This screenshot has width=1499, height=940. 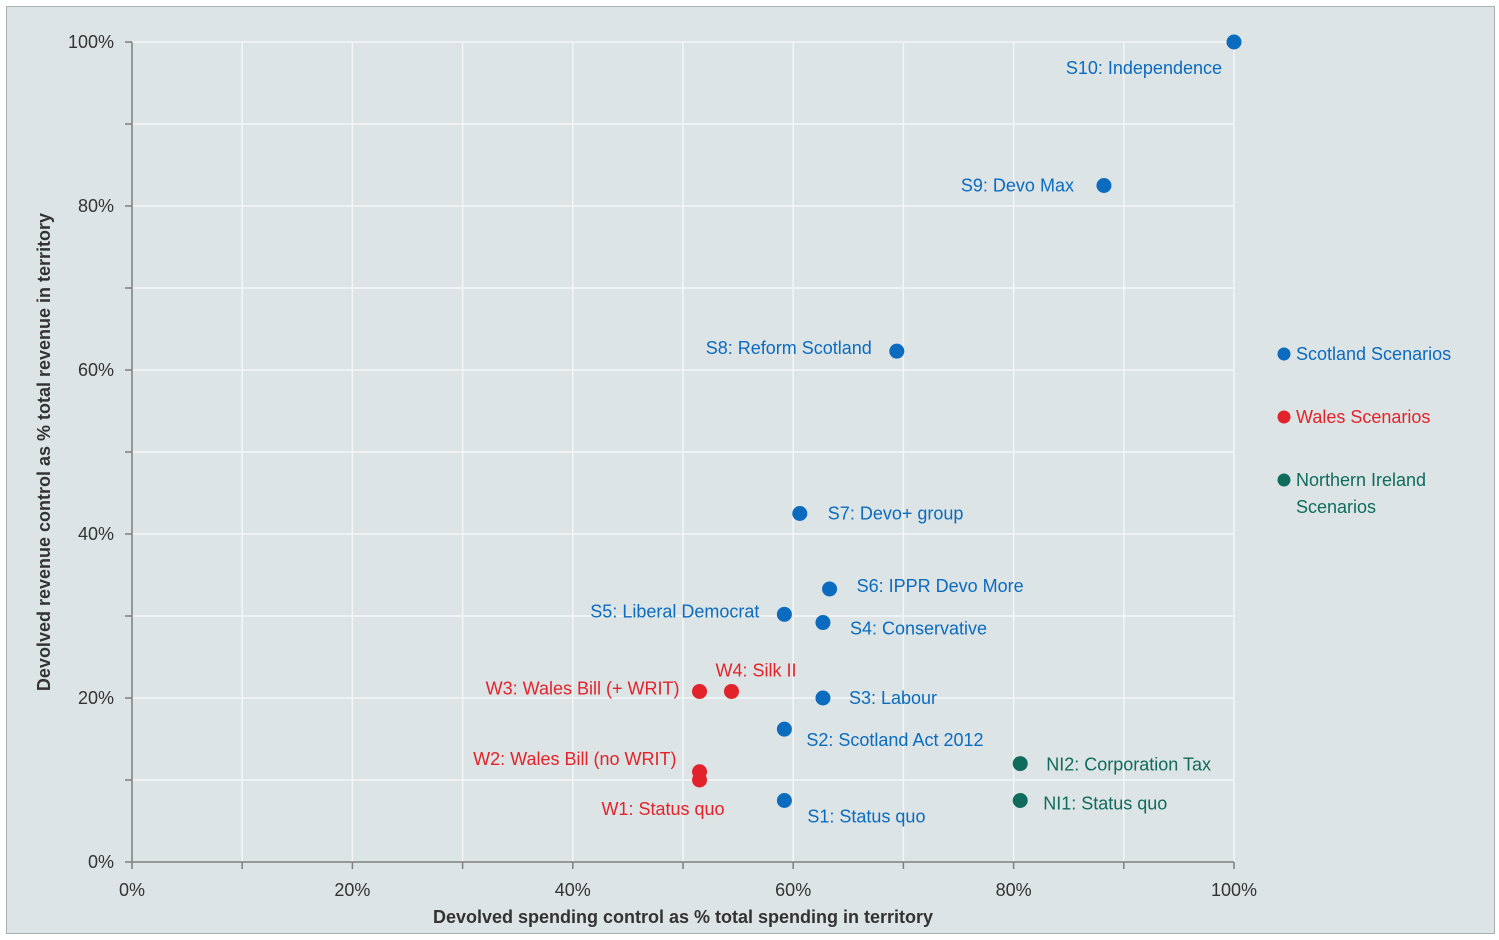 I want to click on legend-label: Wales Scenarios, so click(x=1363, y=417).